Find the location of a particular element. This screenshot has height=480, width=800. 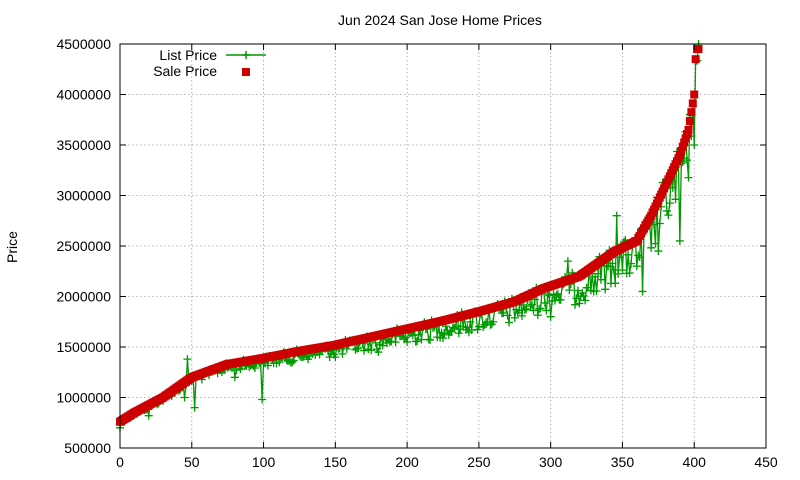

x-tick-label: 450 is located at coordinates (766, 462).